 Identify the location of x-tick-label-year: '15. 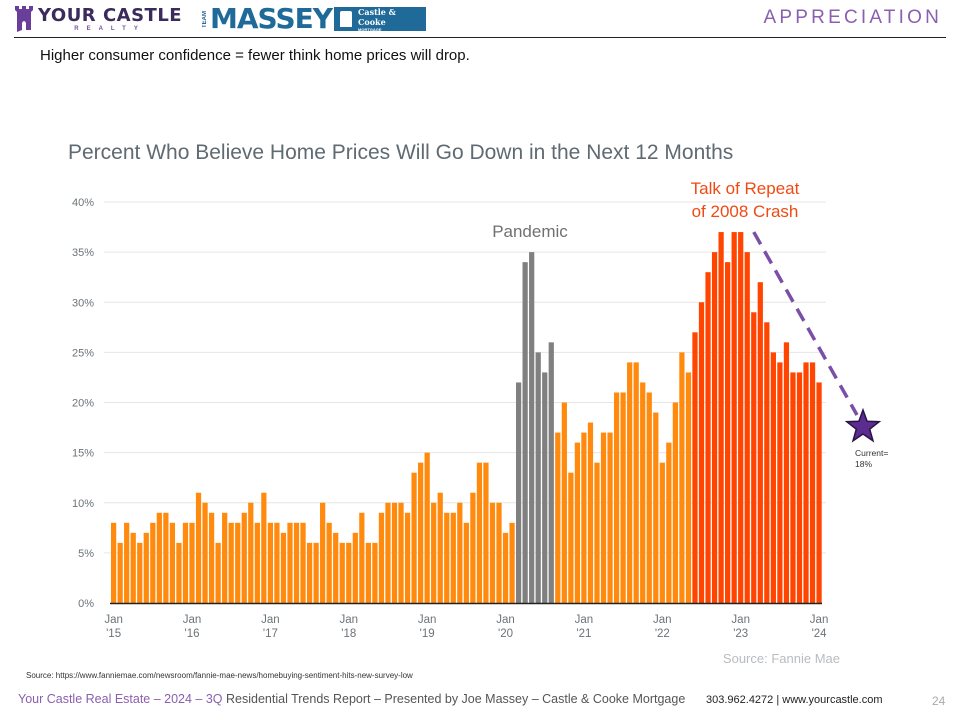
(113, 634).